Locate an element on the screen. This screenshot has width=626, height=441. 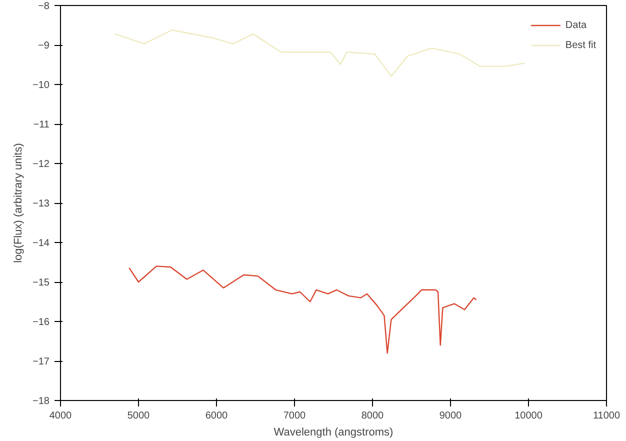
y-tick-label: −13 is located at coordinates (41, 204).